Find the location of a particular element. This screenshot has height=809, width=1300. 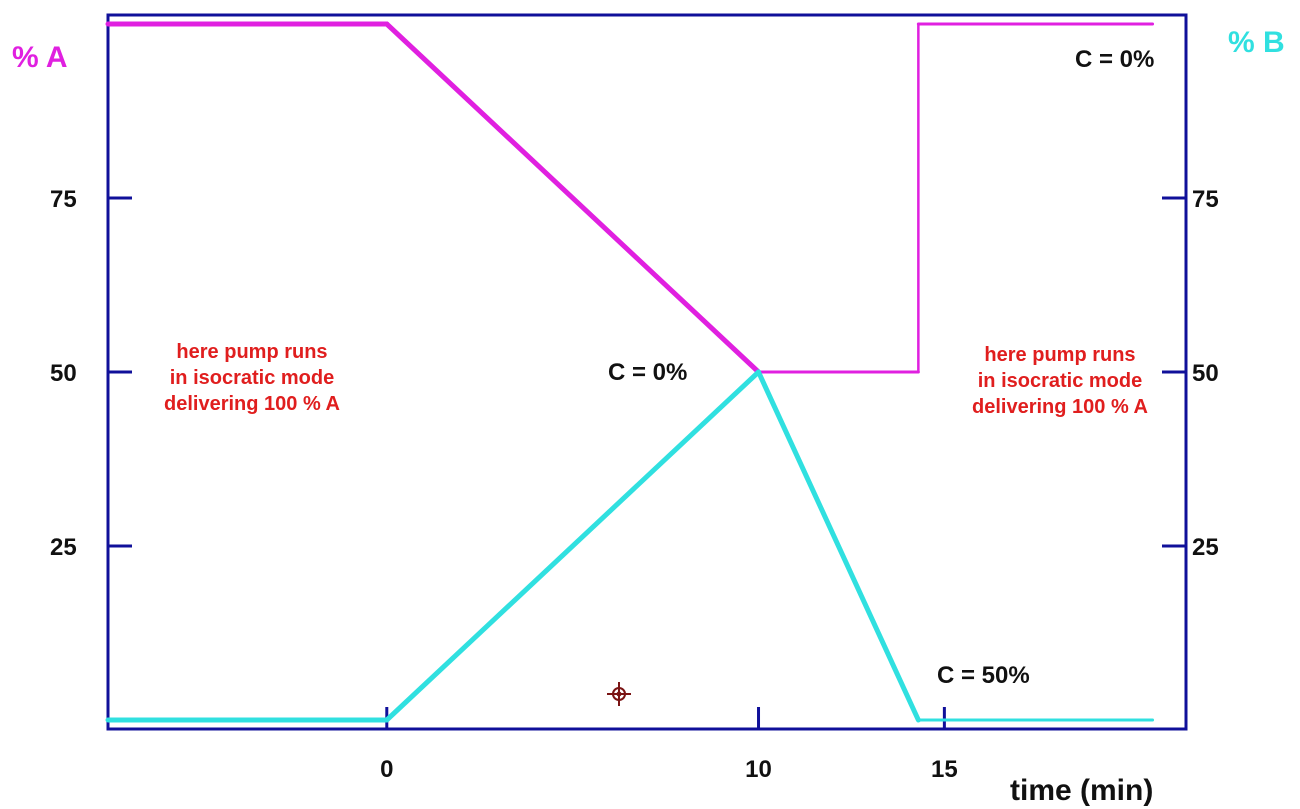

left-axis-title: % A is located at coordinates (40, 57).